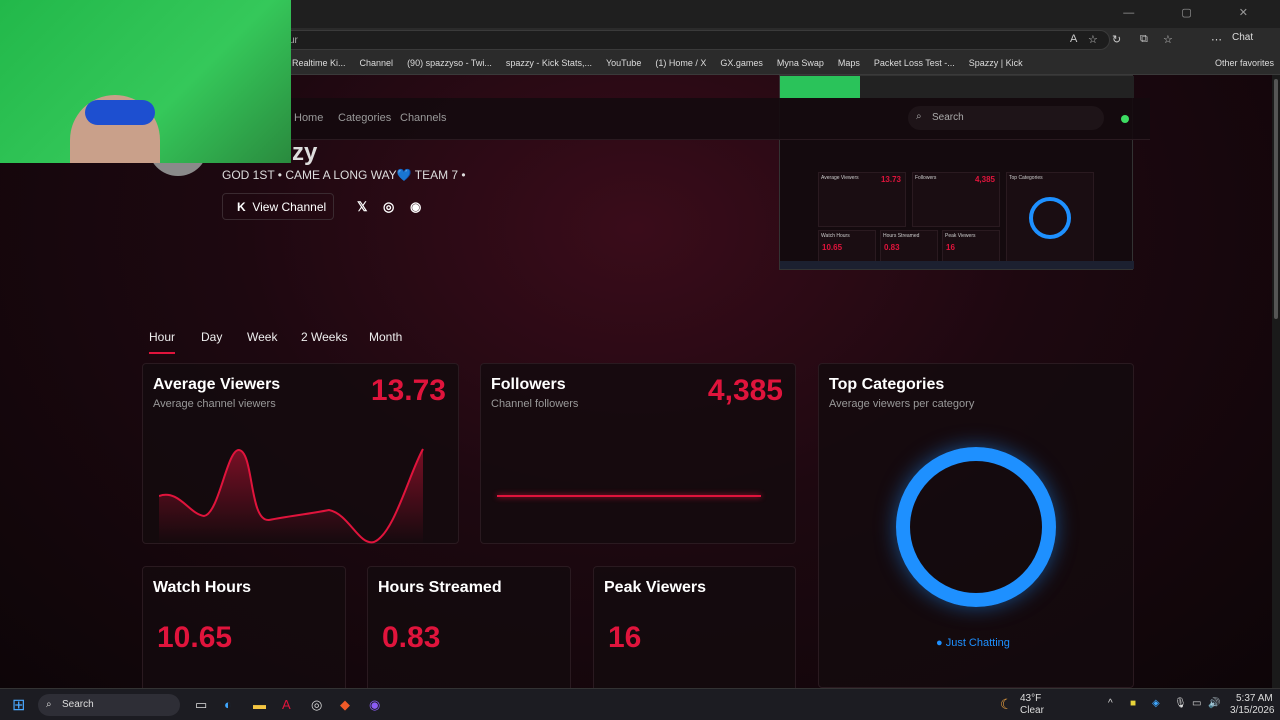 The width and height of the screenshot is (1280, 720). I want to click on card-subtitle: Average viewers per category, so click(902, 404).